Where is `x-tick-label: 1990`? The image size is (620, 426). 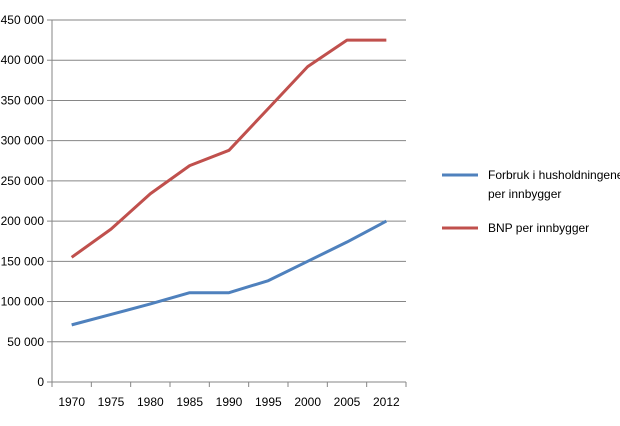
x-tick-label: 1990 is located at coordinates (229, 402).